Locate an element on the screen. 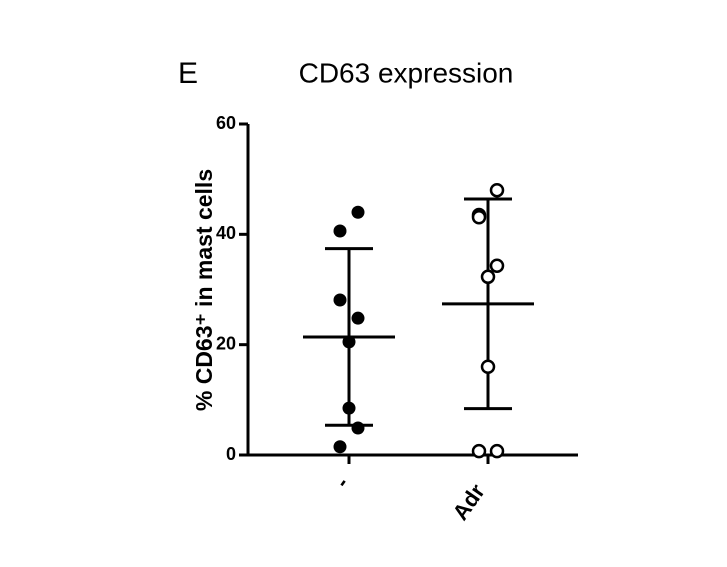 The width and height of the screenshot is (727, 567). panel-label: E is located at coordinates (188, 73).